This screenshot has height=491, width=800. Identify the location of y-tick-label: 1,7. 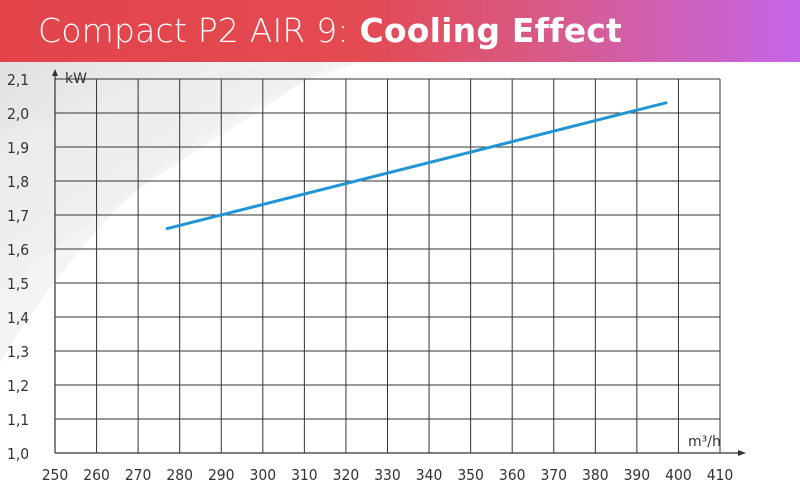
(18, 216).